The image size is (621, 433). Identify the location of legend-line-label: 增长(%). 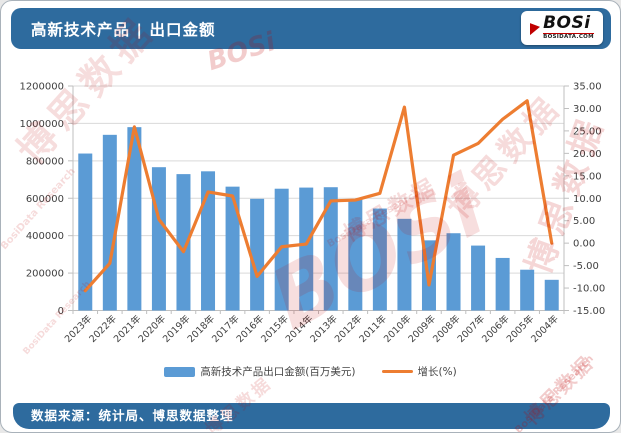
(437, 372).